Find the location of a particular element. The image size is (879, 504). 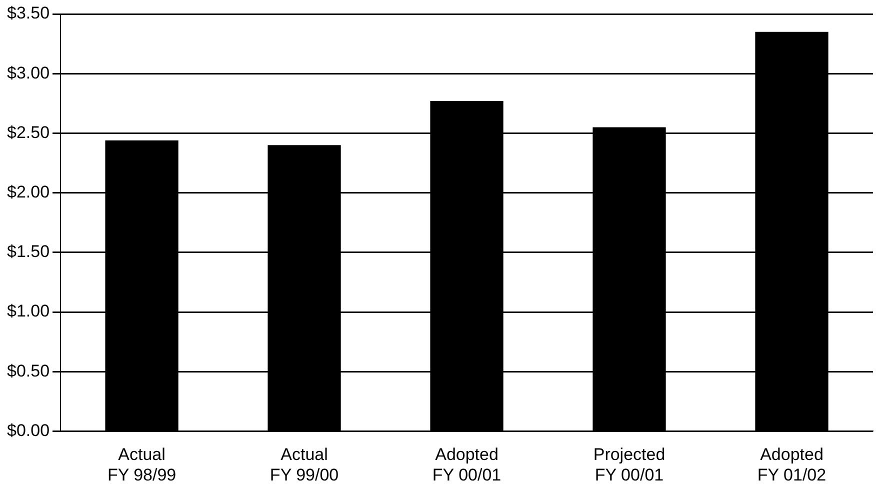

x-tick-label: Actual FY 99/00 is located at coordinates (304, 464).